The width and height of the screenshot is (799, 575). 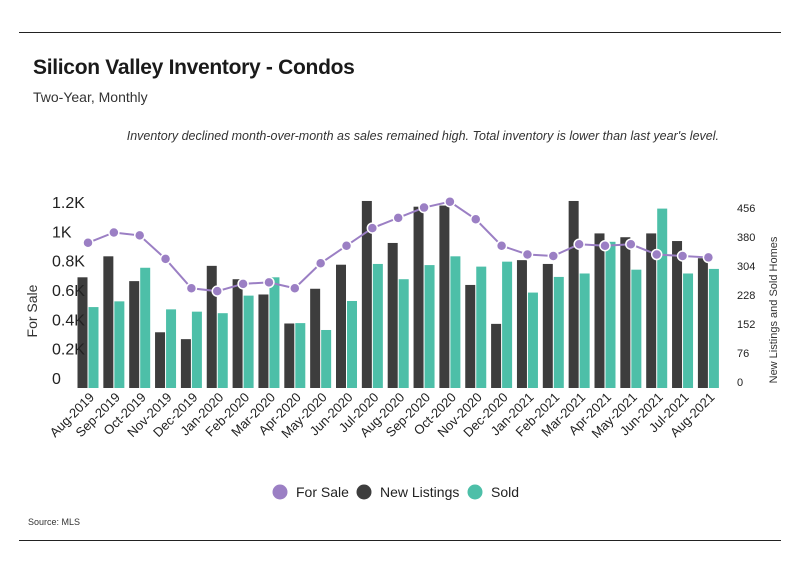 I want to click on chart-title: Silicon Valley Inventory - Condos, so click(x=194, y=67).